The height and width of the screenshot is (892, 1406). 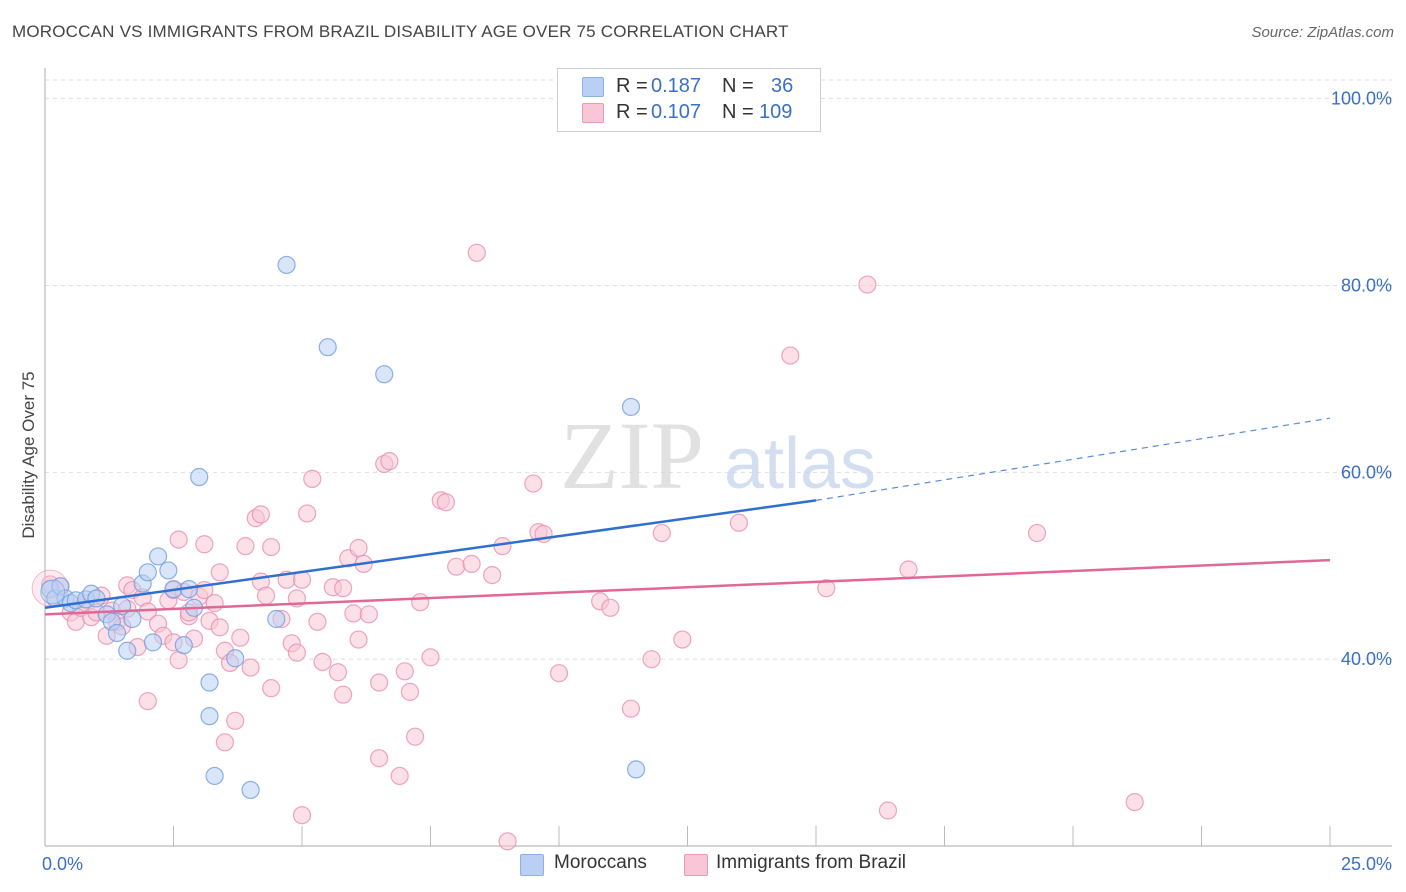 I want to click on moroccan-trend-line, so click(x=430, y=554).